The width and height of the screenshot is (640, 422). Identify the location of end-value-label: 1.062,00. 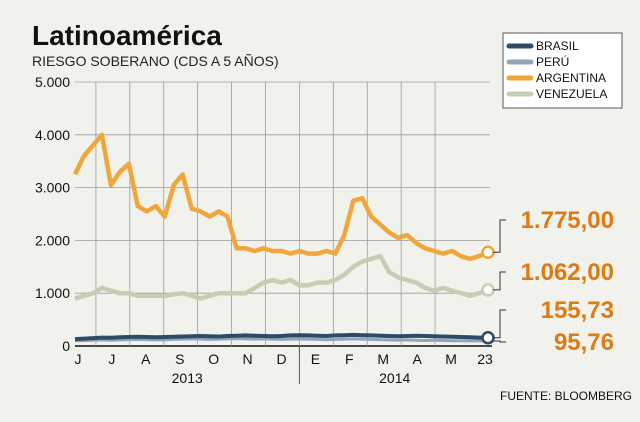
(567, 272).